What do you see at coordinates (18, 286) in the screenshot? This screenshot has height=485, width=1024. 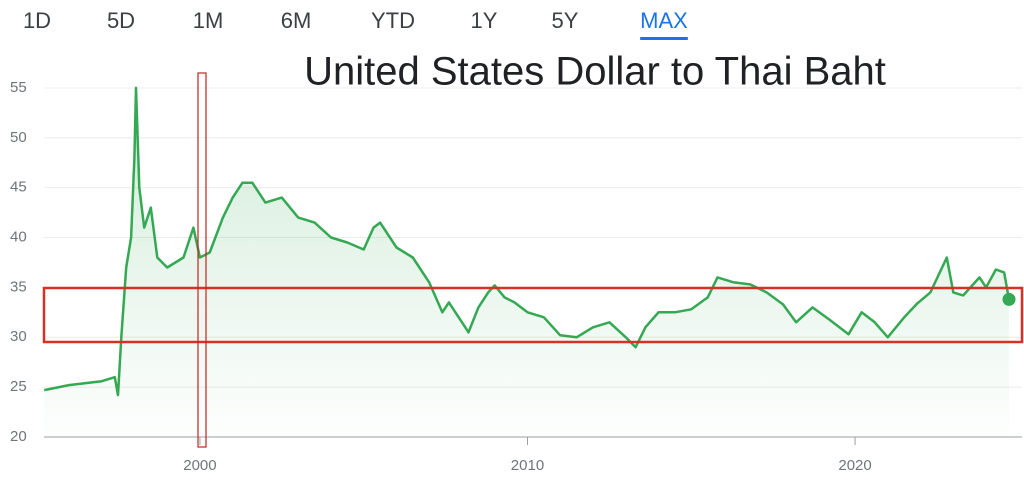 I see `y-tick-label: 35` at bounding box center [18, 286].